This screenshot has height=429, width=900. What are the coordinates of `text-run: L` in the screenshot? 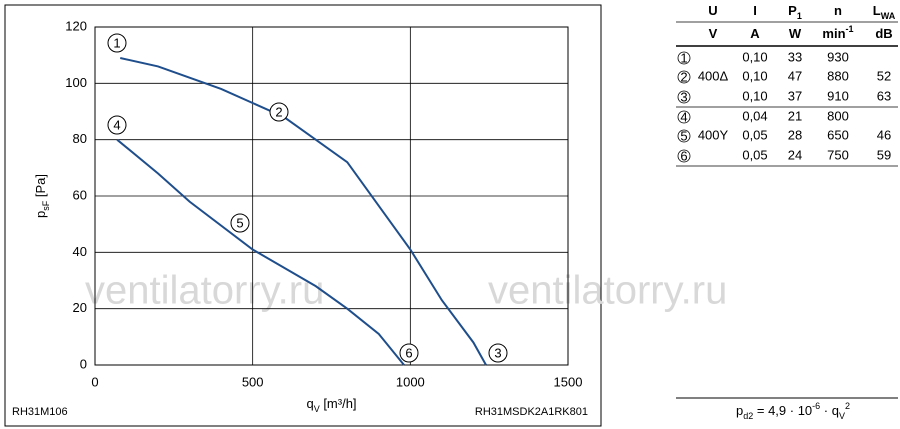 It's located at (877, 10).